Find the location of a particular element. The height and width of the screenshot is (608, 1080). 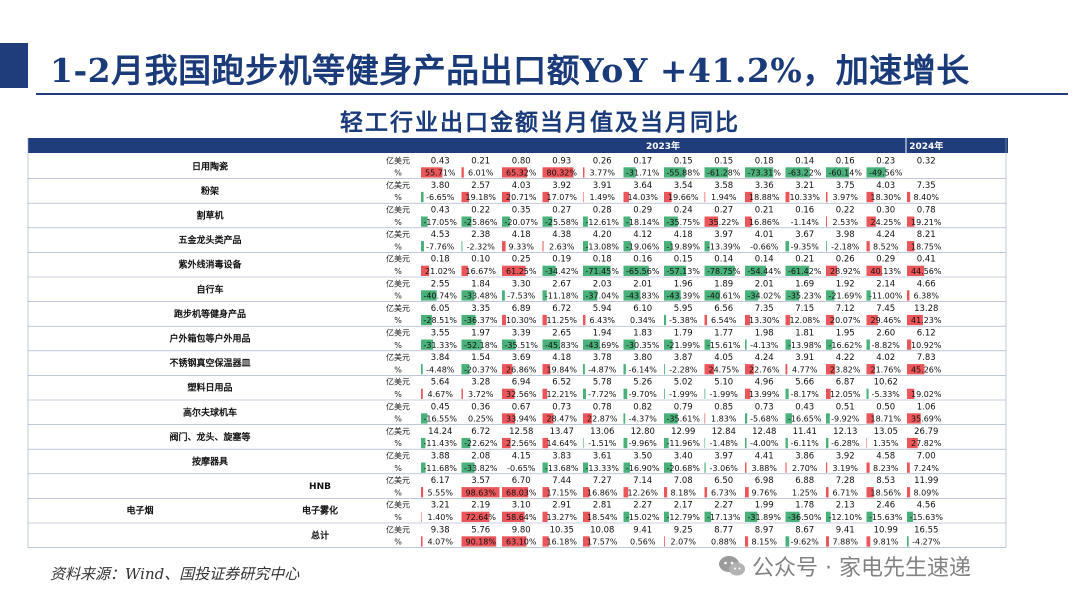

value-cell: 1.69 is located at coordinates (804, 284).